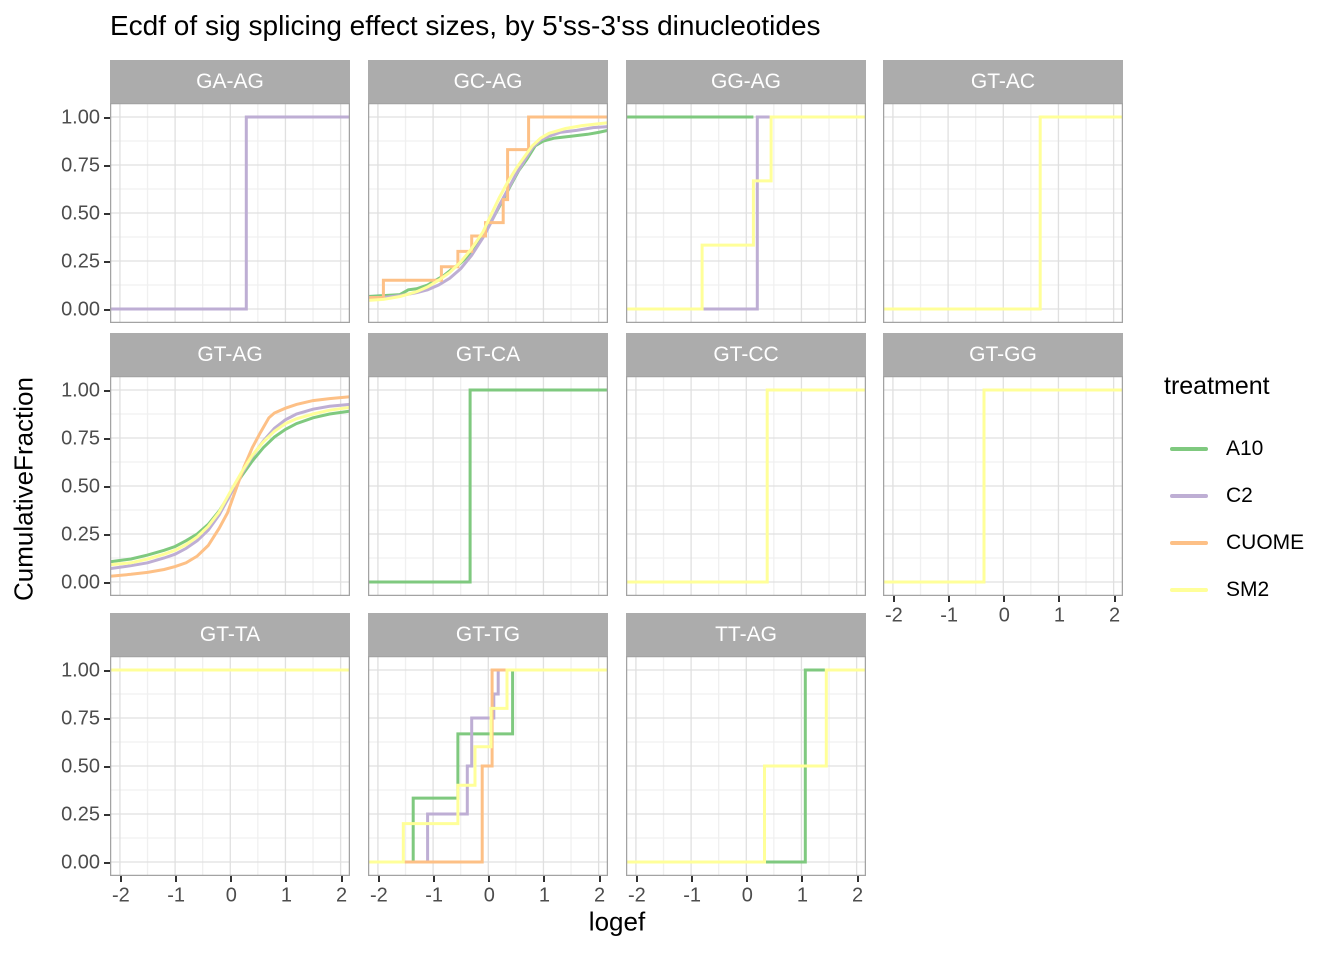 The width and height of the screenshot is (1344, 960). I want to click on facet-strip-gg-ag: GG-AG, so click(746, 81).